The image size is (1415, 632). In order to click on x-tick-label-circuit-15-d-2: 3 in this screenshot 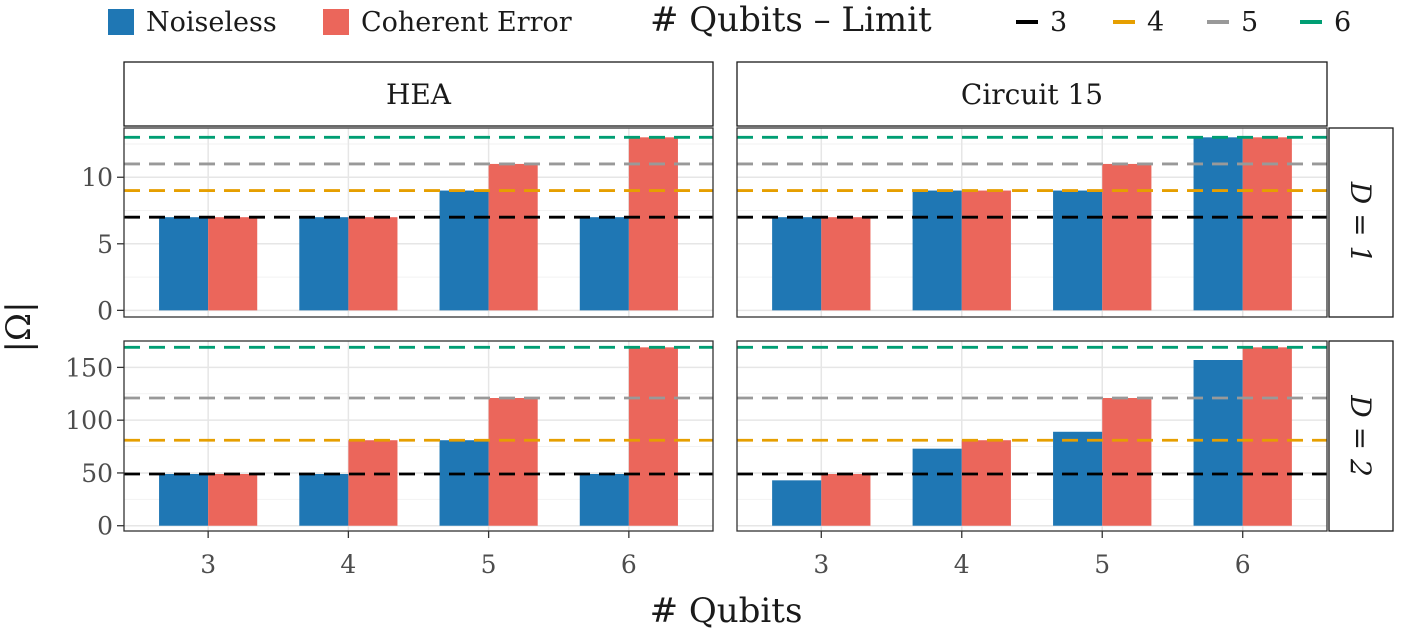, I will do `click(821, 564)`.